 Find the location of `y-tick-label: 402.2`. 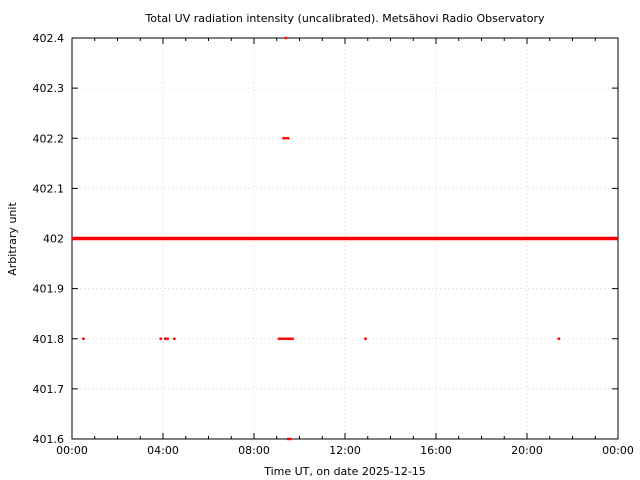

y-tick-label: 402.2 is located at coordinates (49, 138).